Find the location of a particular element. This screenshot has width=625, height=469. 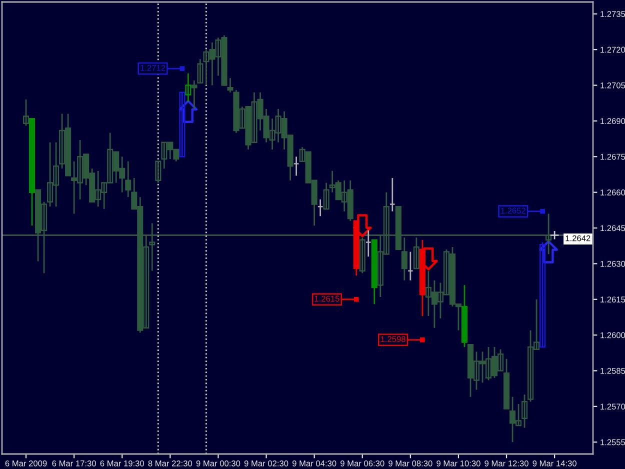

y-tick-label: 1.2600 is located at coordinates (612, 335).